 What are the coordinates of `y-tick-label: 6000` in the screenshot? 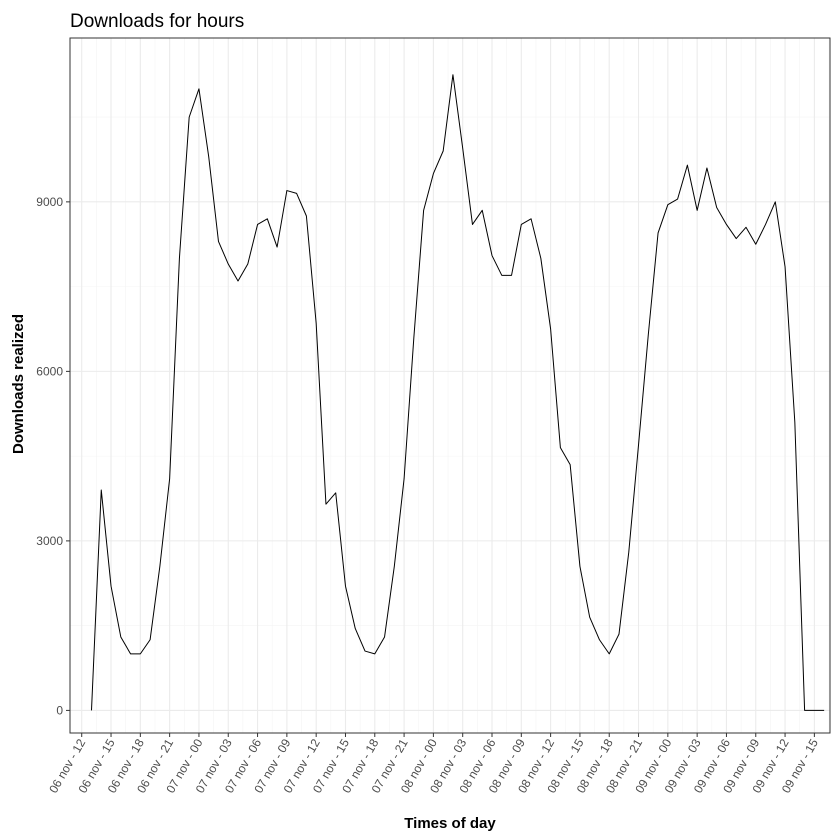 It's located at (49, 371).